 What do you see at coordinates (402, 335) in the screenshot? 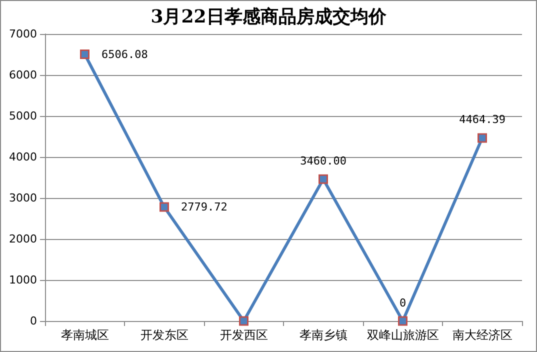
I see `x-tick-label: 双峰山旅游区` at bounding box center [402, 335].